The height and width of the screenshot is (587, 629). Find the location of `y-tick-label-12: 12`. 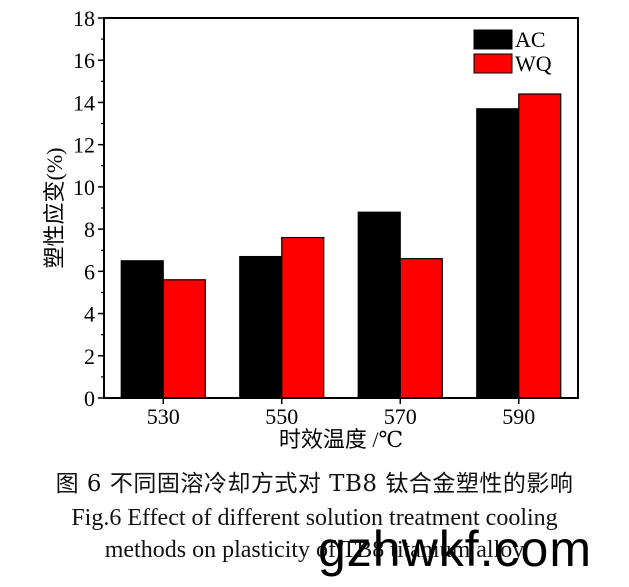

y-tick-label-12: 12 is located at coordinates (84, 145).